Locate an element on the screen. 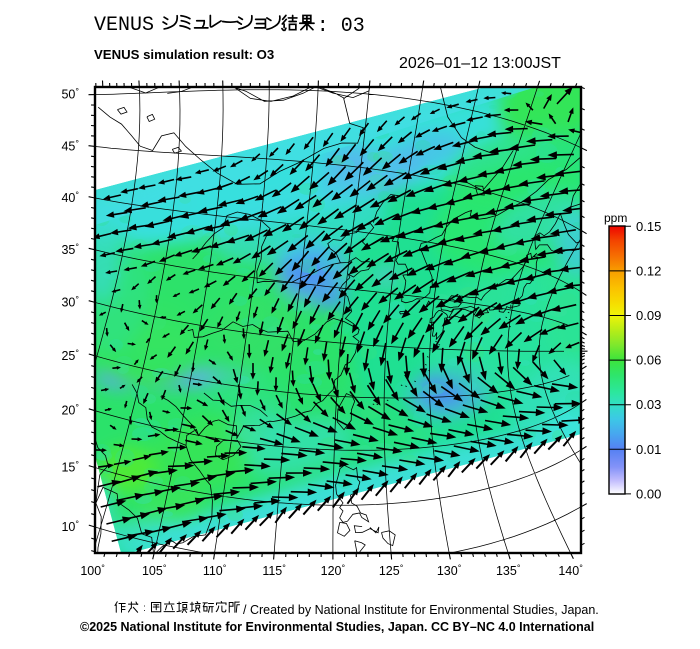  svg-text: 120° is located at coordinates (333, 570).